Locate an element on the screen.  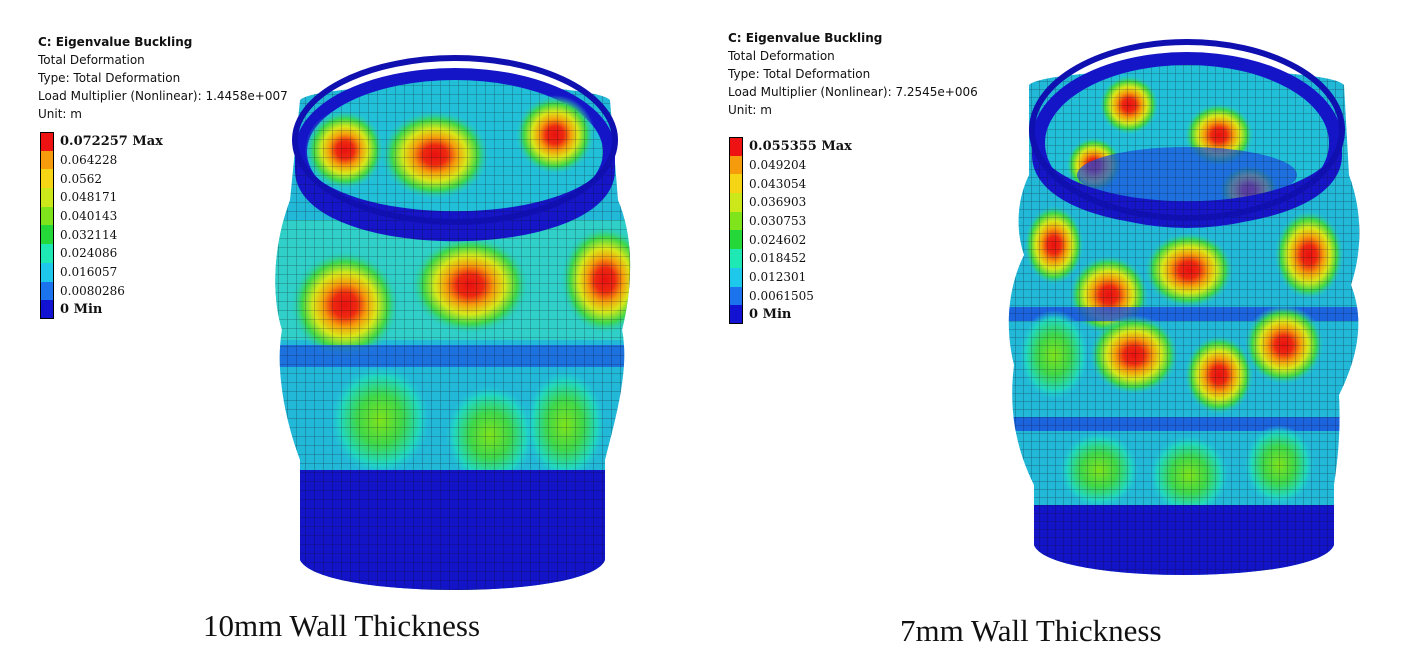
legend-entry: 0.072257 Max is located at coordinates (101, 141).